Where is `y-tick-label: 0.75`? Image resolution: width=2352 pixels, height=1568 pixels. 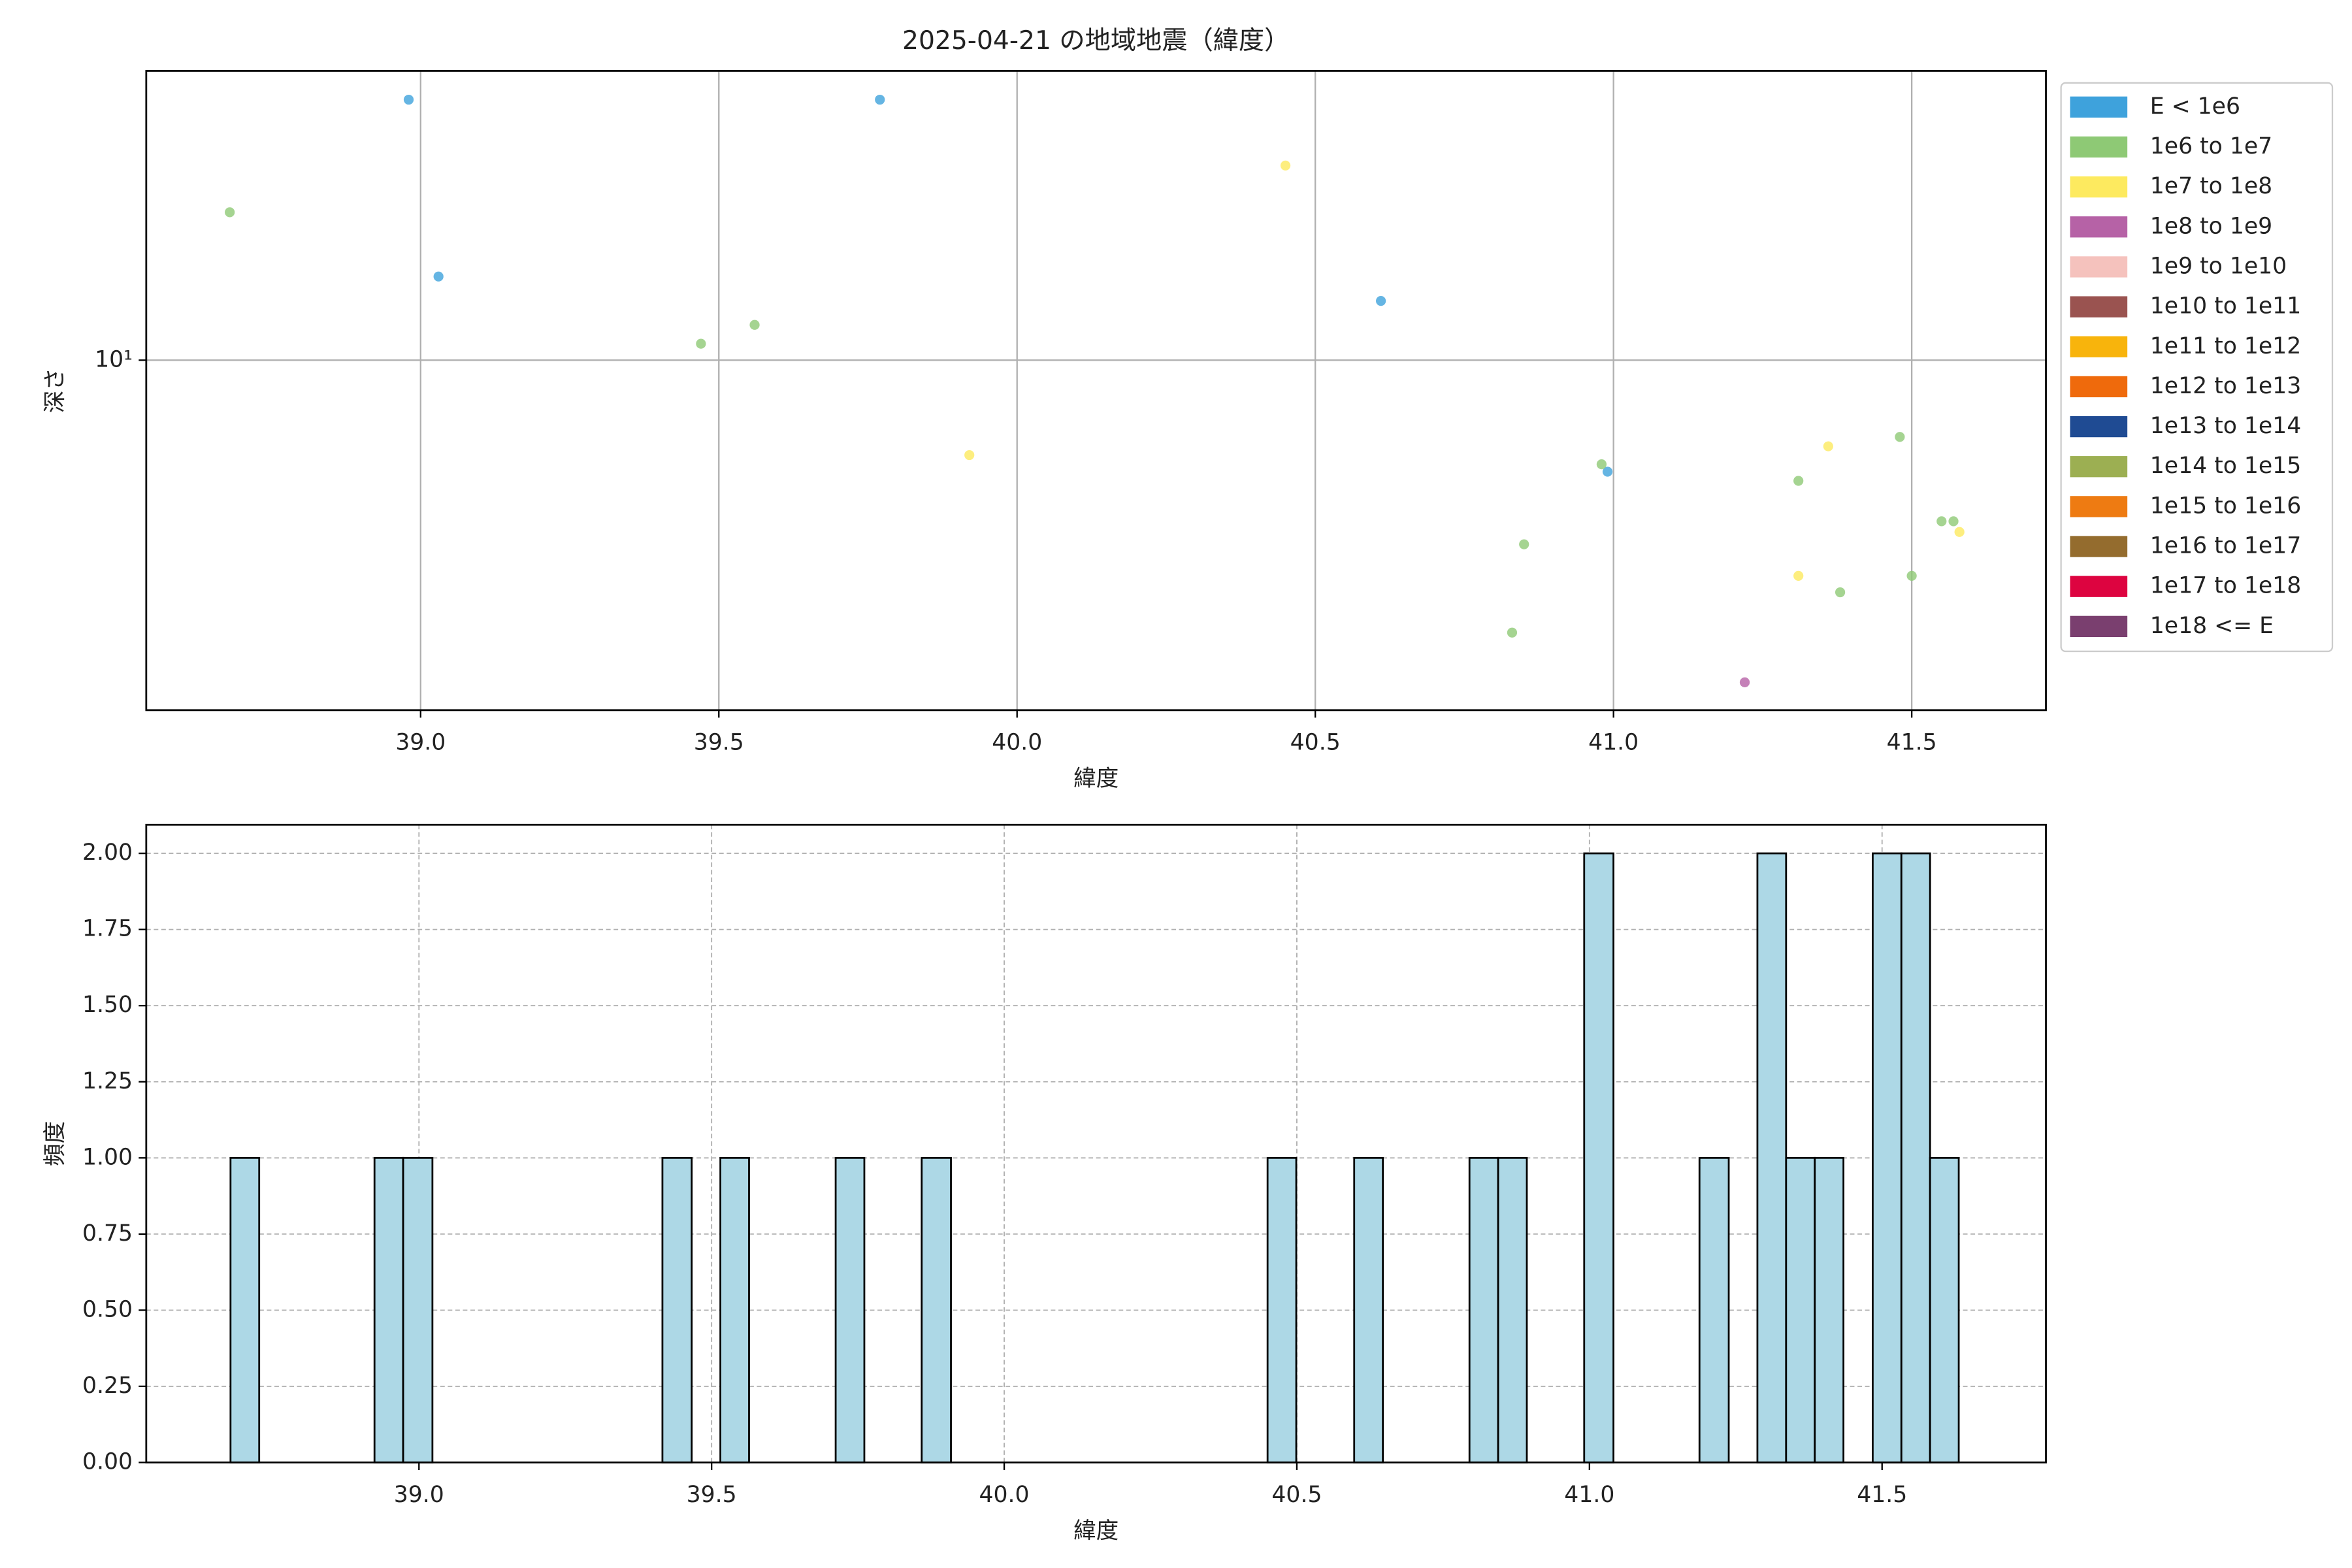
y-tick-label: 0.75 is located at coordinates (107, 1233).